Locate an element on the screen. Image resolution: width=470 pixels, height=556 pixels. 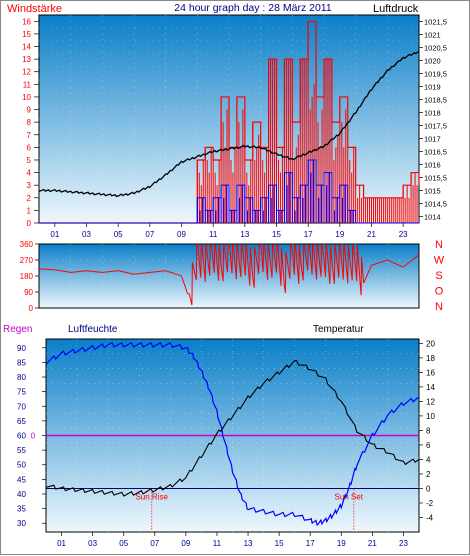
temperature-y-tick-label: 18 is located at coordinates (430, 358).